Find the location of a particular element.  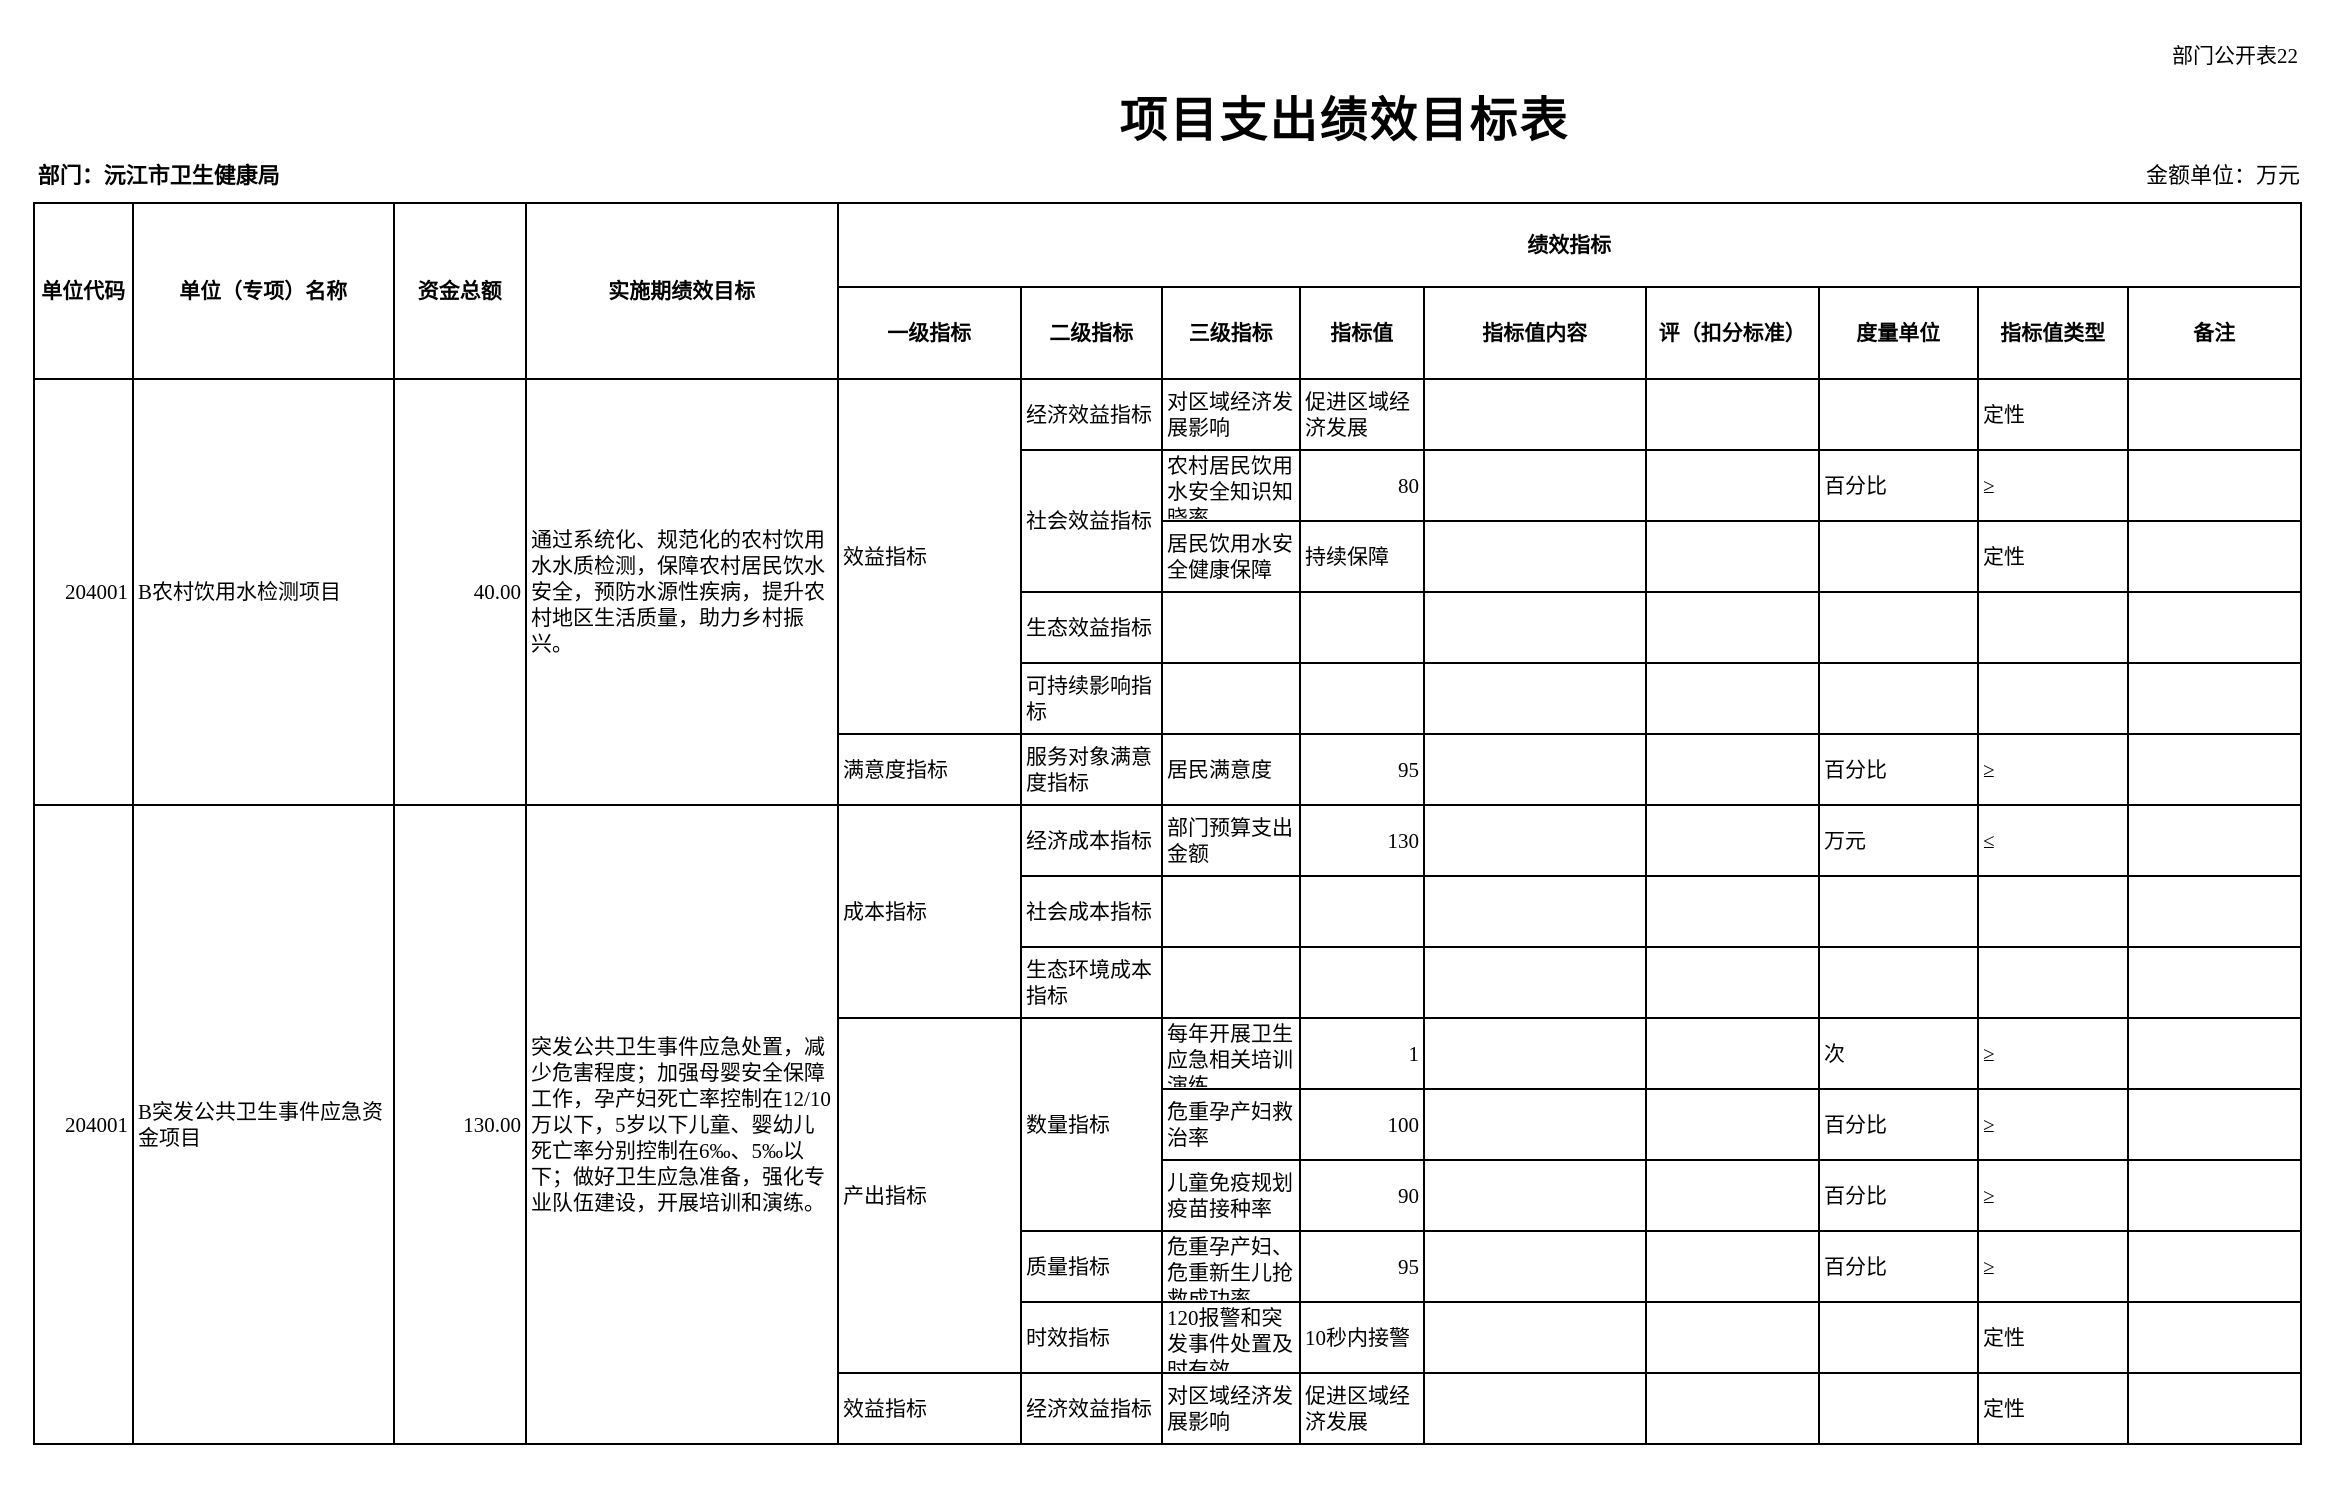

level3-indicator: 居民饮用水安全健康保障 is located at coordinates (1231, 556).